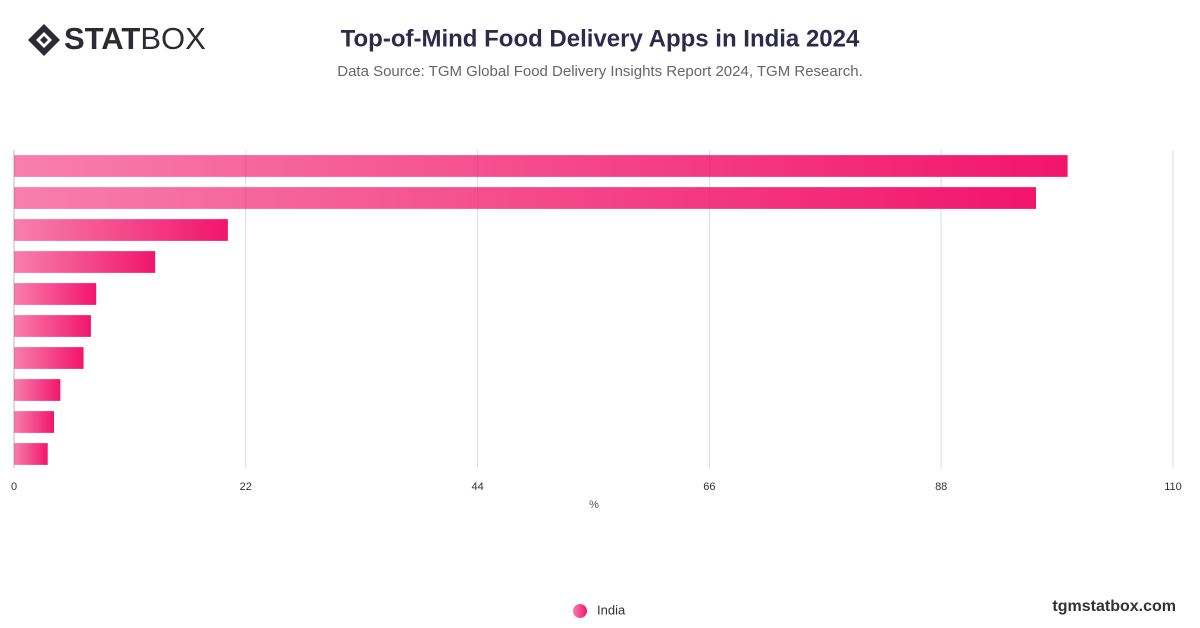 This screenshot has width=1200, height=628. I want to click on legend-label: India, so click(611, 609).